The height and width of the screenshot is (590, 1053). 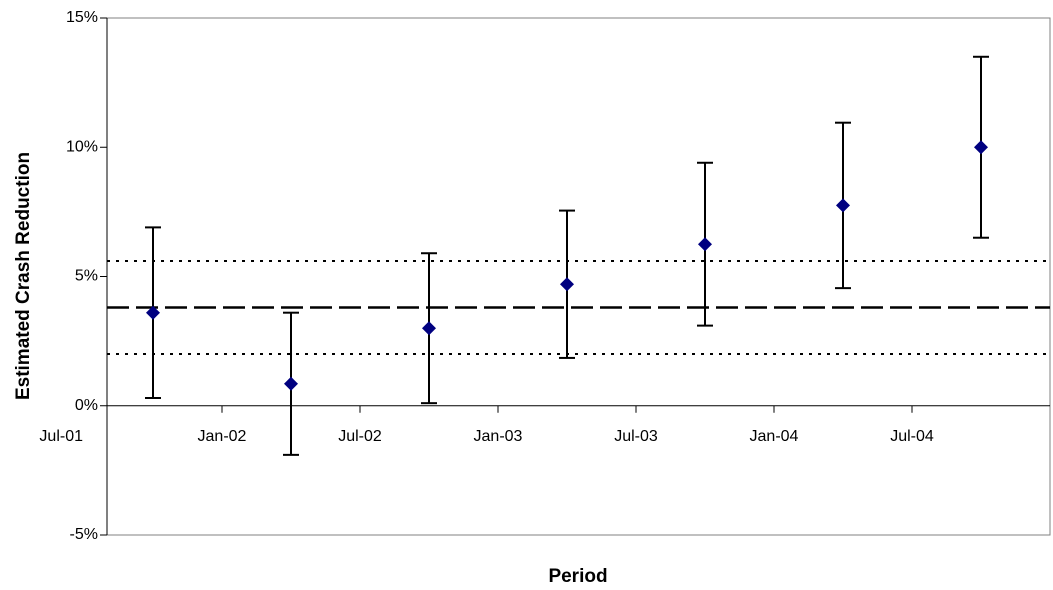 What do you see at coordinates (61, 436) in the screenshot?
I see `x-tick-label: Jul-01` at bounding box center [61, 436].